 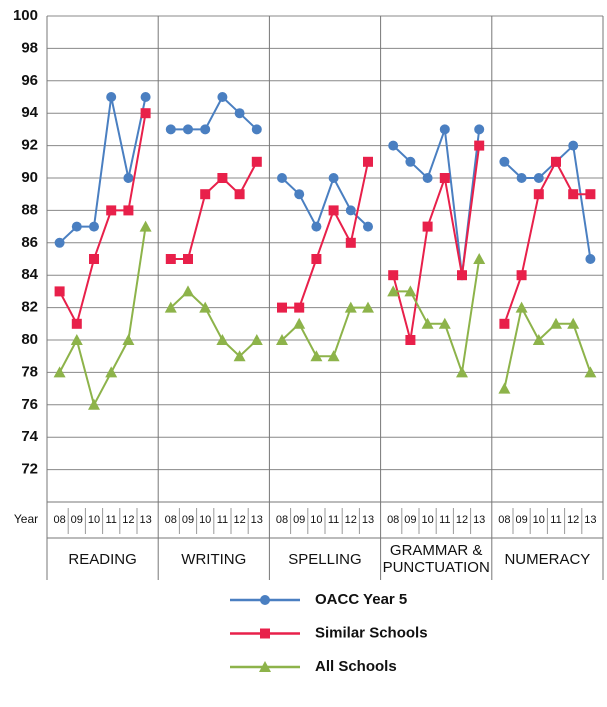 I want to click on x-axis-label: Year, so click(x=26, y=519).